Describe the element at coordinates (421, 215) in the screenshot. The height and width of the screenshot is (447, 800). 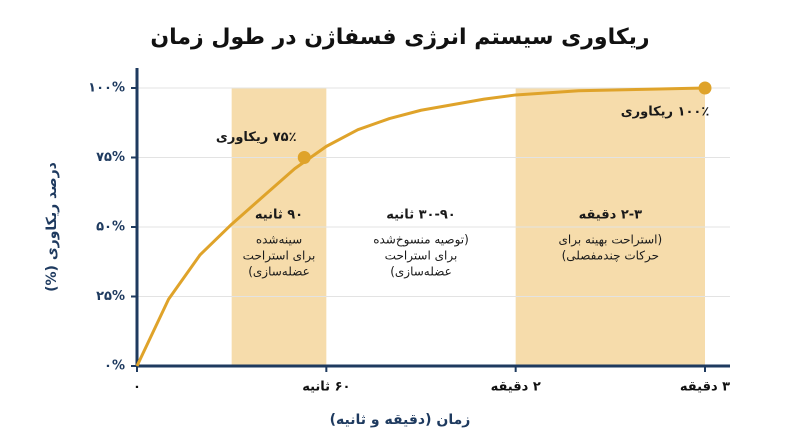
I see `region-title: ۳۰-۹۰ ثانیه` at that location.